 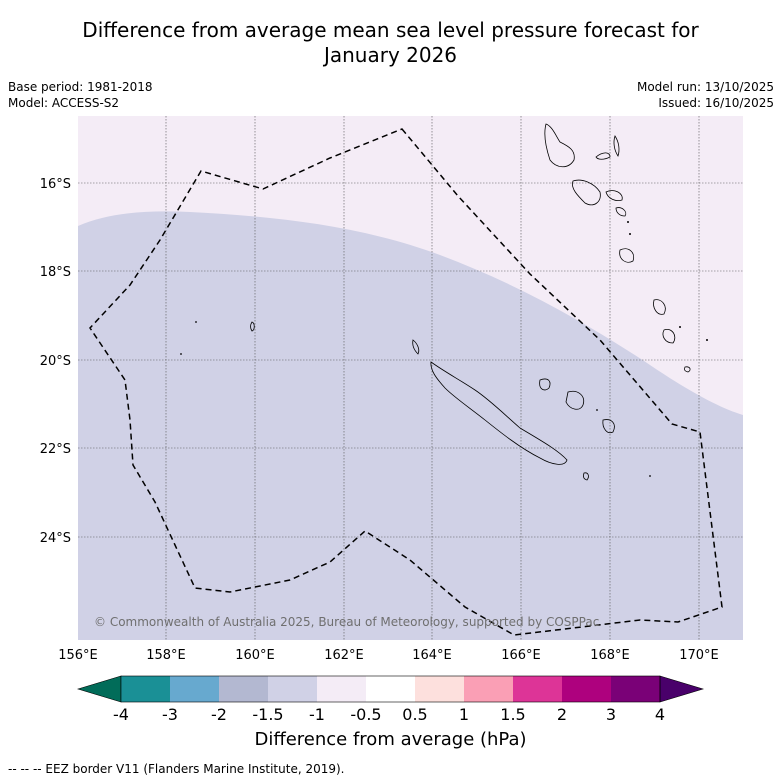 I want to click on mare-island, so click(x=608, y=426).